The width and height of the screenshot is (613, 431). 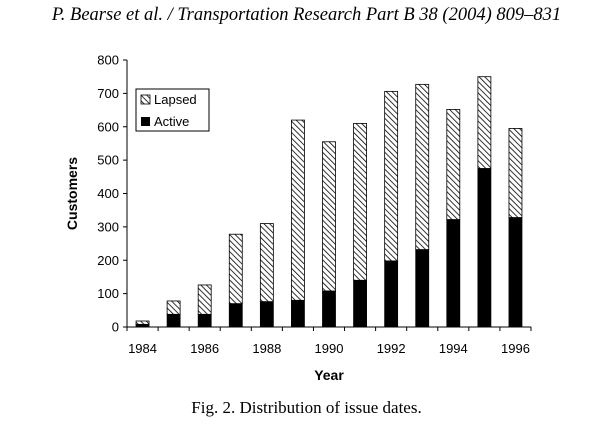 What do you see at coordinates (72, 193) in the screenshot?
I see `y-axis-title: Customers` at bounding box center [72, 193].